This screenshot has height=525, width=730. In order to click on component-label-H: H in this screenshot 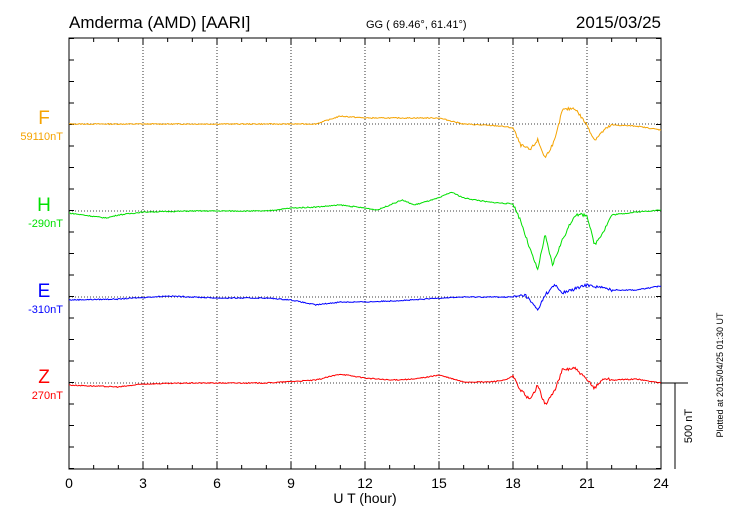, I will do `click(44, 205)`.